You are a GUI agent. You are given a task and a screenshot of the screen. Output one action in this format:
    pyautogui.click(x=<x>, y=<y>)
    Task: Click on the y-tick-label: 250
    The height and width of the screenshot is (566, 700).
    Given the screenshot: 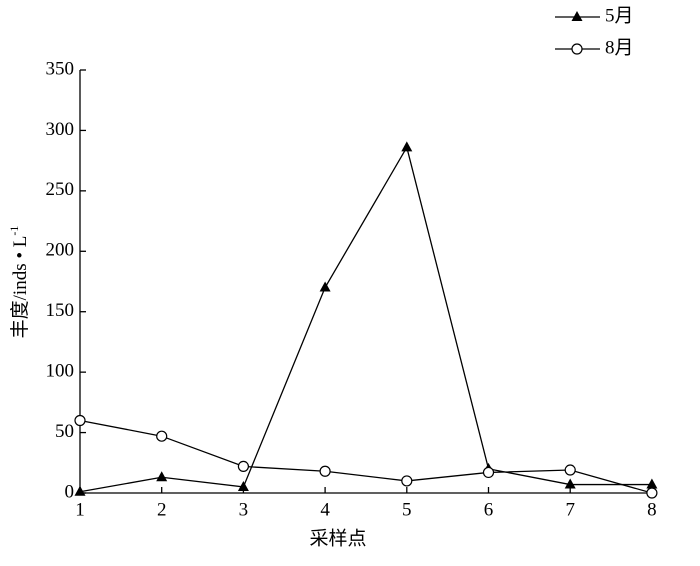 What is the action you would take?
    pyautogui.click(x=60, y=189)
    